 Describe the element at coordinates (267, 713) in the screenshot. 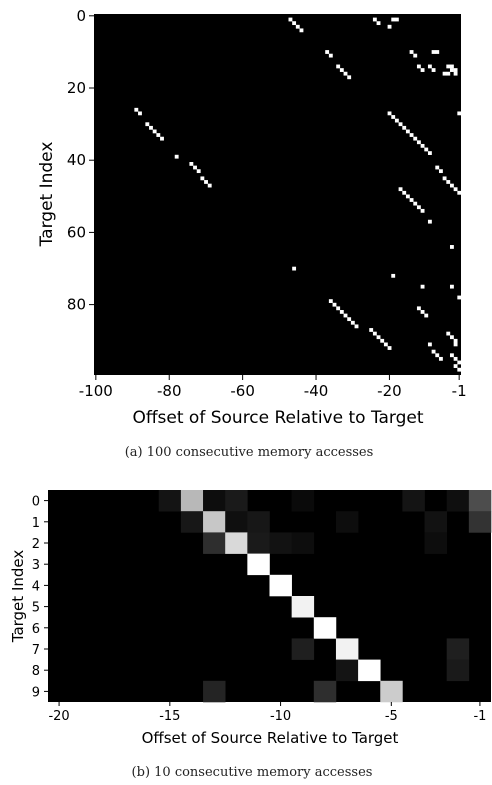

I see `chart-b-xticks: -20 -15 -10 -5 -1` at that location.